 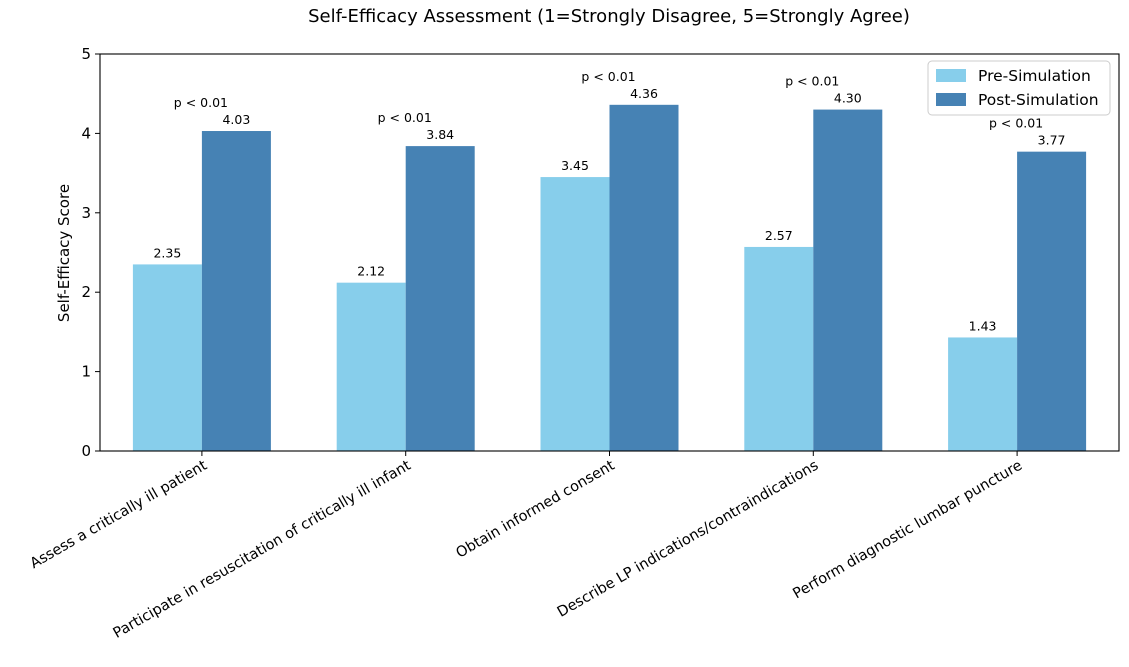 What do you see at coordinates (644, 93) in the screenshot?
I see `post-bar-value-label: 4.36` at bounding box center [644, 93].